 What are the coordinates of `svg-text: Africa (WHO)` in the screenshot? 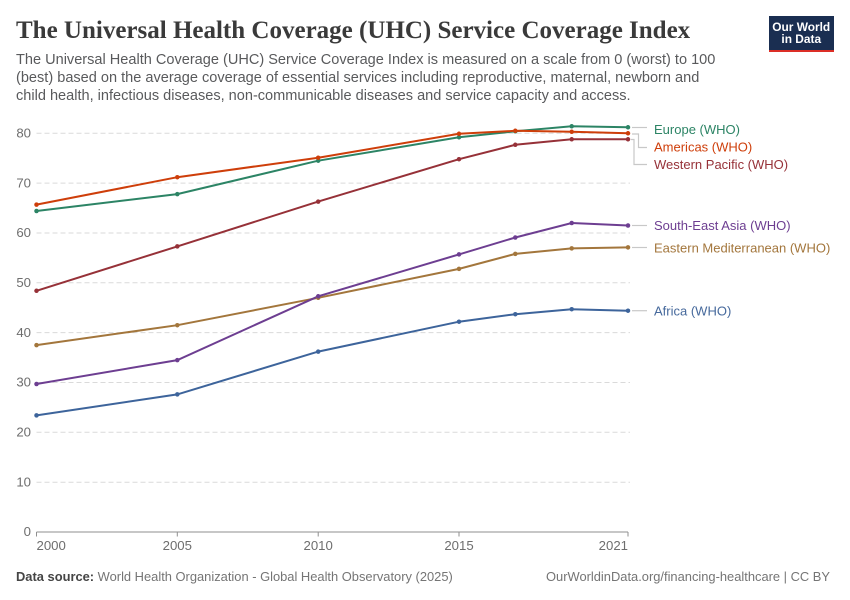 It's located at (692, 311).